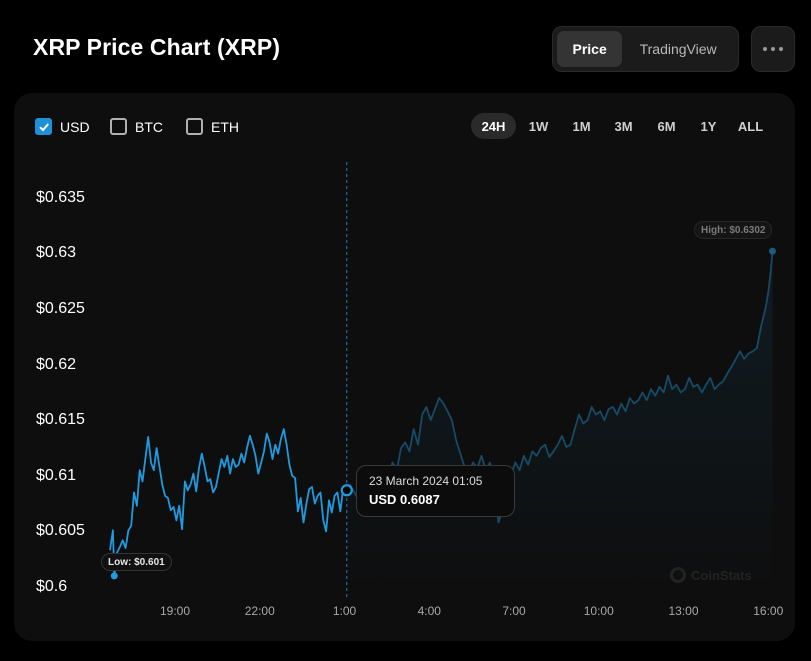 The image size is (811, 661). What do you see at coordinates (538, 126) in the screenshot?
I see `range-1w-button: 1W` at bounding box center [538, 126].